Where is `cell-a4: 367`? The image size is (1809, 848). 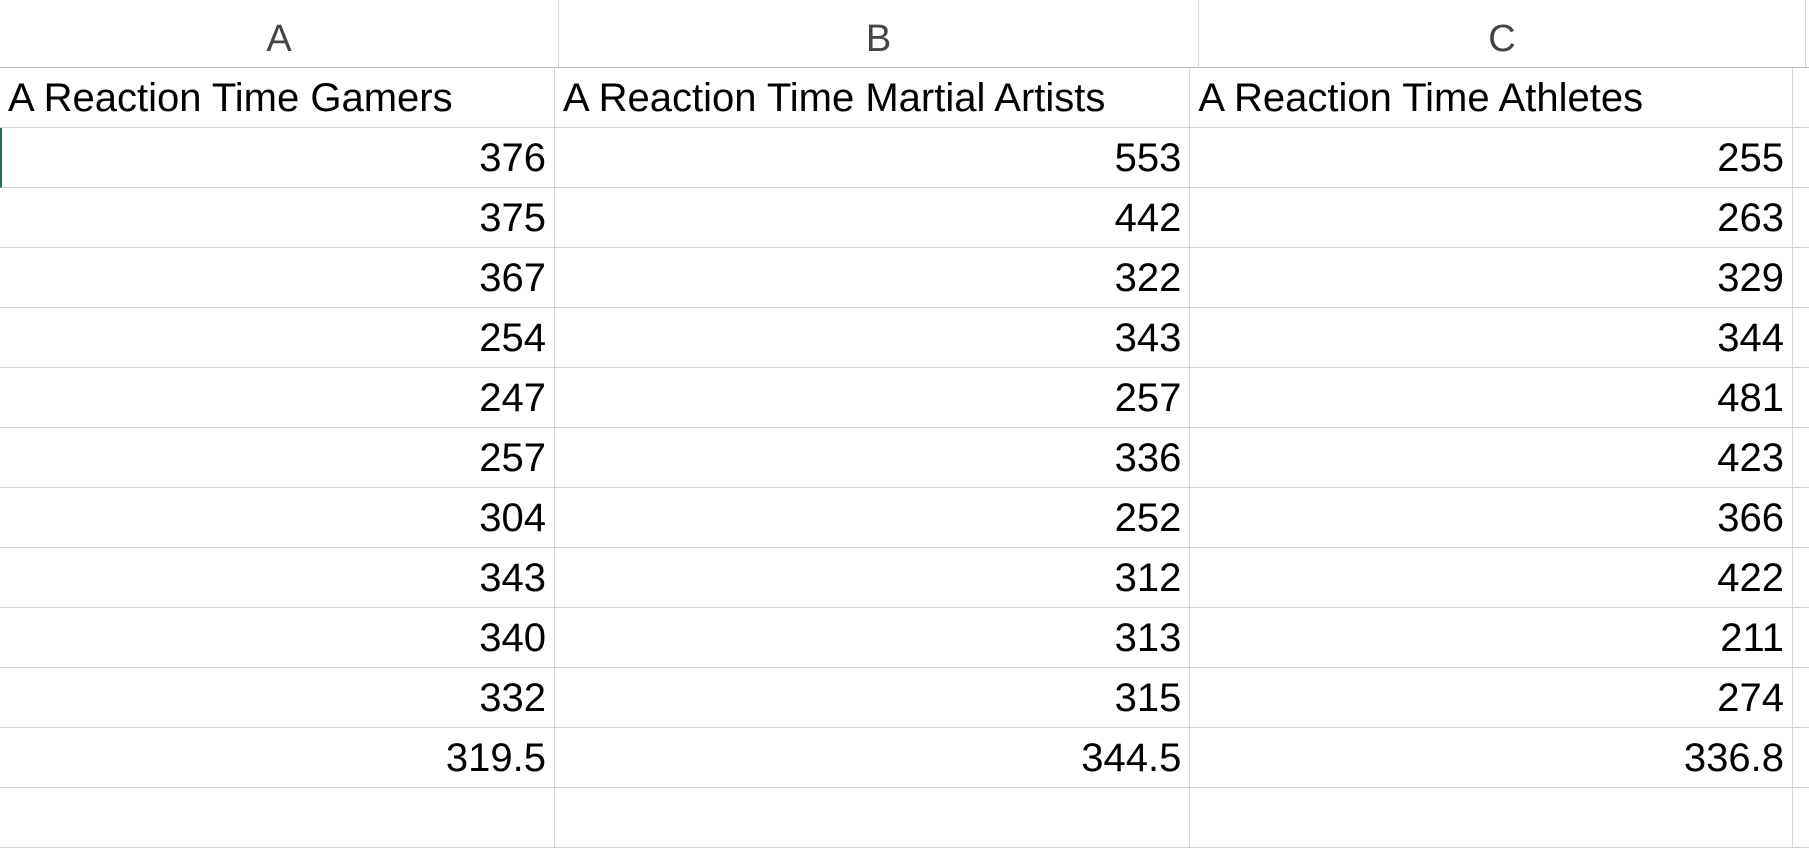 cell-a4: 367 is located at coordinates (277, 278).